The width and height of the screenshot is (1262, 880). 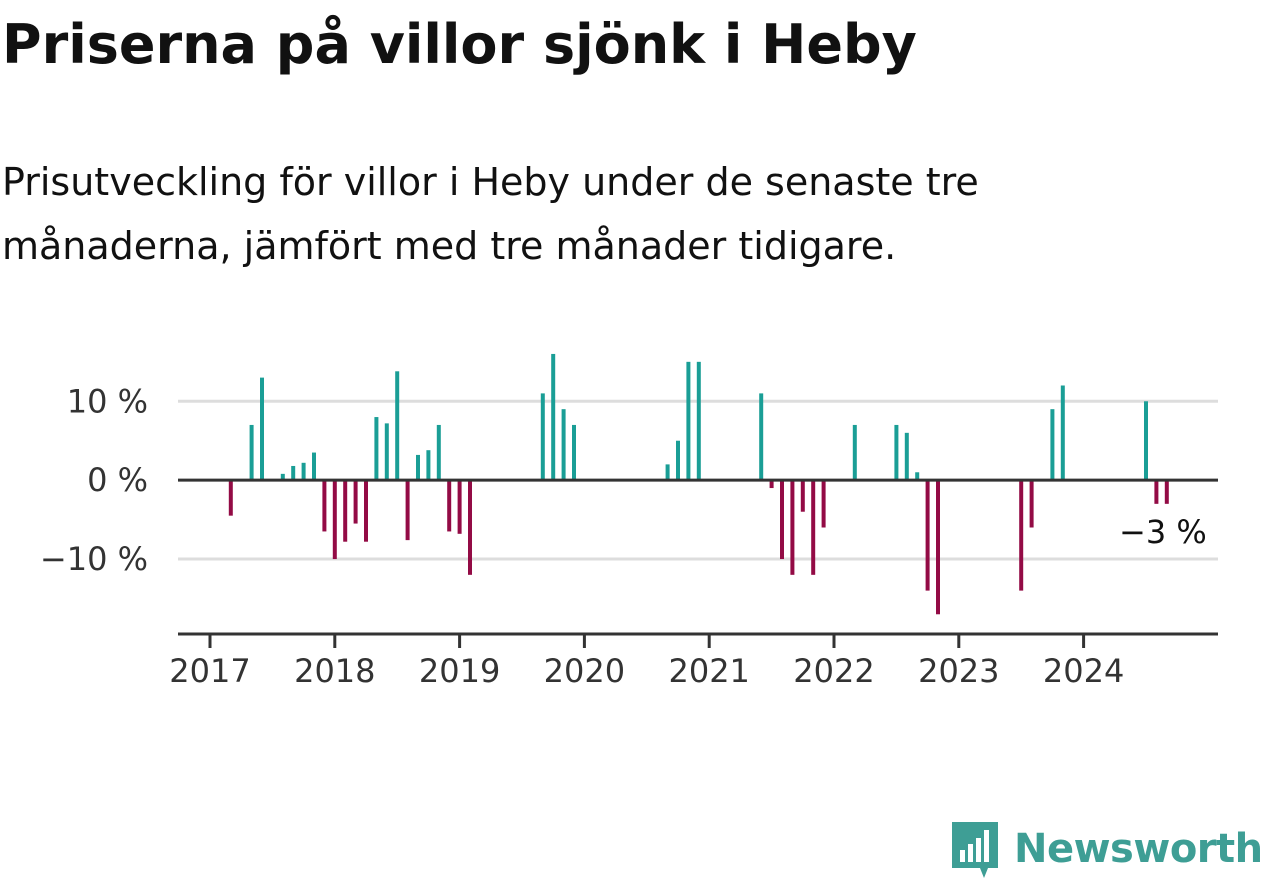 I want to click on brand-logo: Newsworthy, so click(x=1106, y=849).